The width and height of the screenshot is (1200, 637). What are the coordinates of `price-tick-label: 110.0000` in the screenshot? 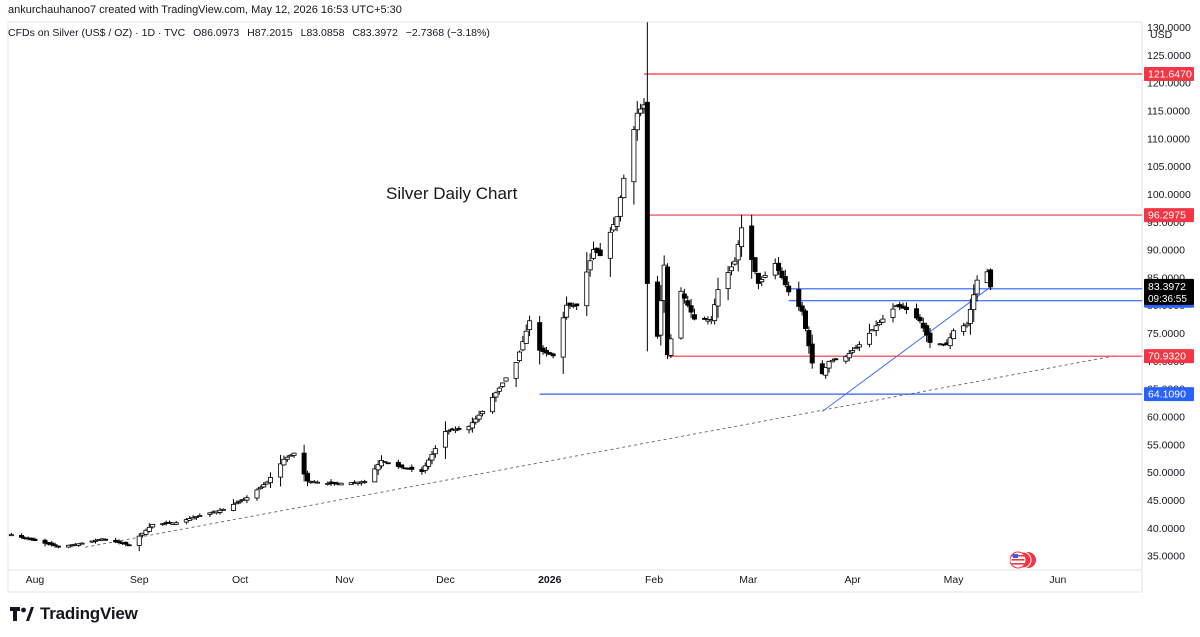 It's located at (1168, 139).